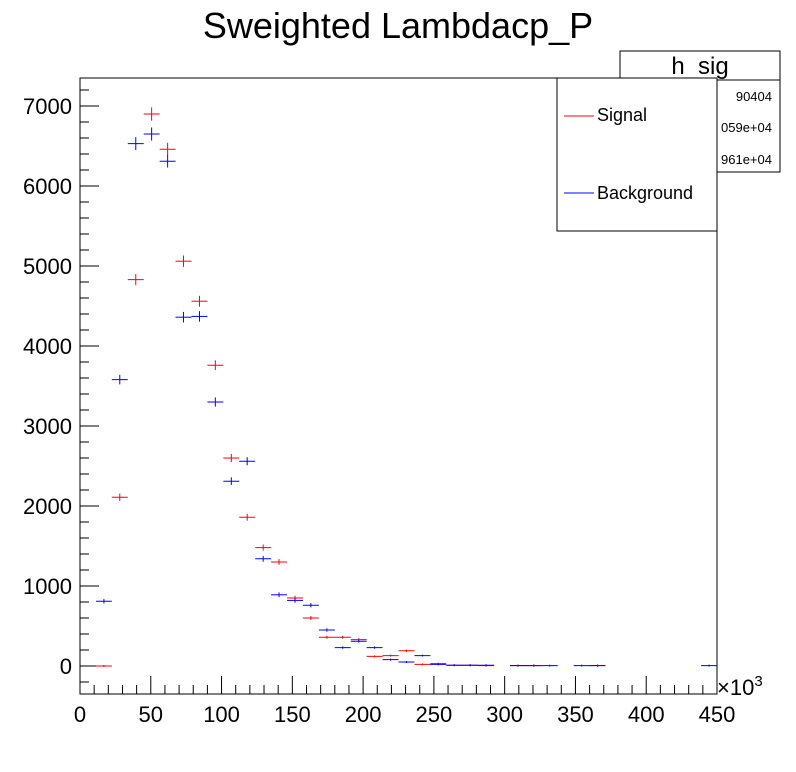  I want to click on legend: Signal Background, so click(637, 154).